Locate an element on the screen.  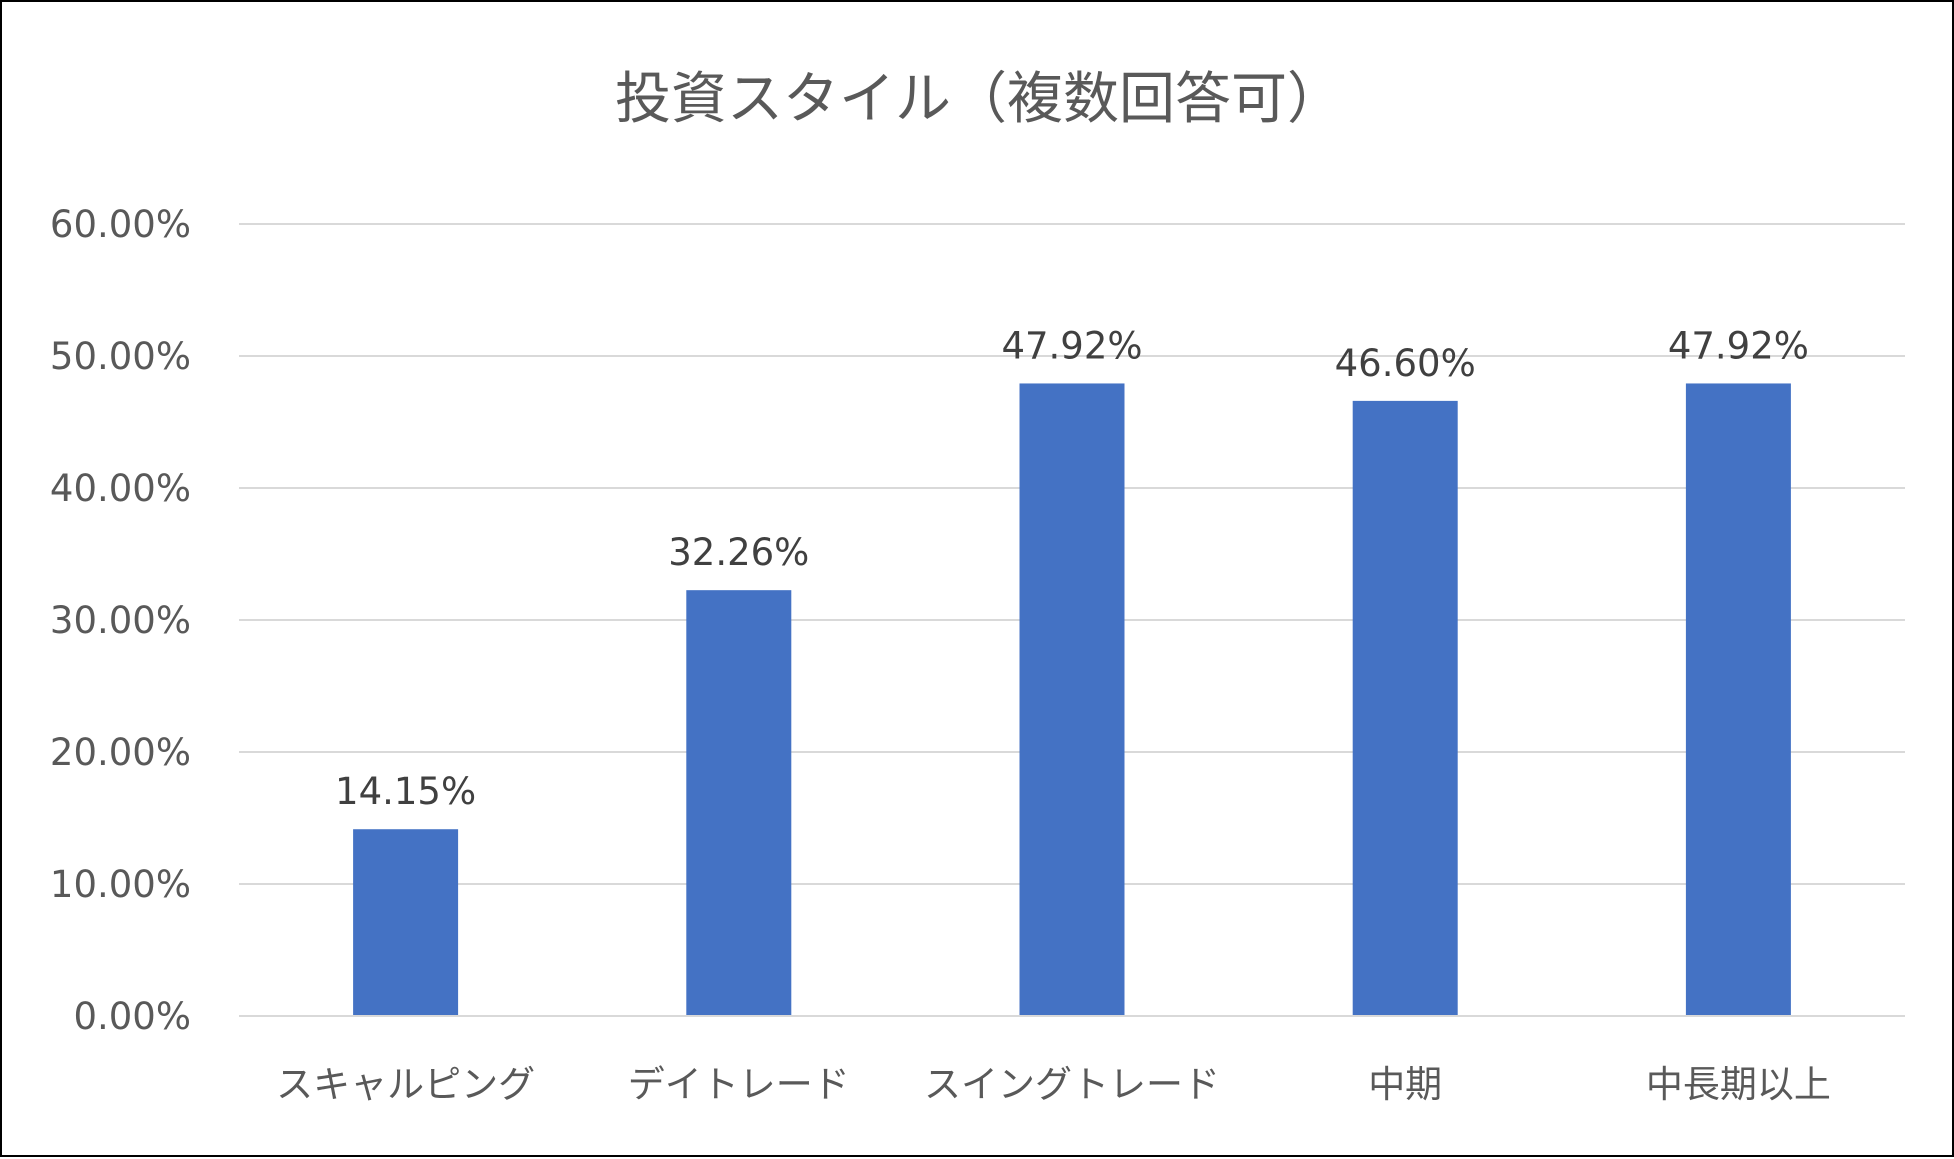
data-label: 46.60% is located at coordinates (1405, 363).